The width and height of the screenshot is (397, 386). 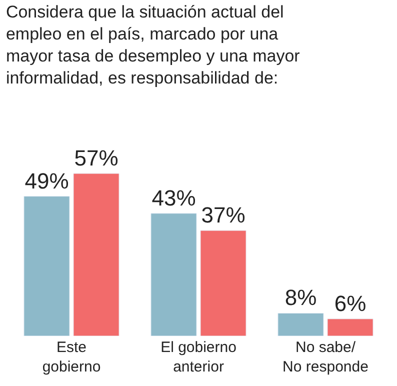 What do you see at coordinates (71, 357) in the screenshot?
I see `x-tick-label: Este gobierno` at bounding box center [71, 357].